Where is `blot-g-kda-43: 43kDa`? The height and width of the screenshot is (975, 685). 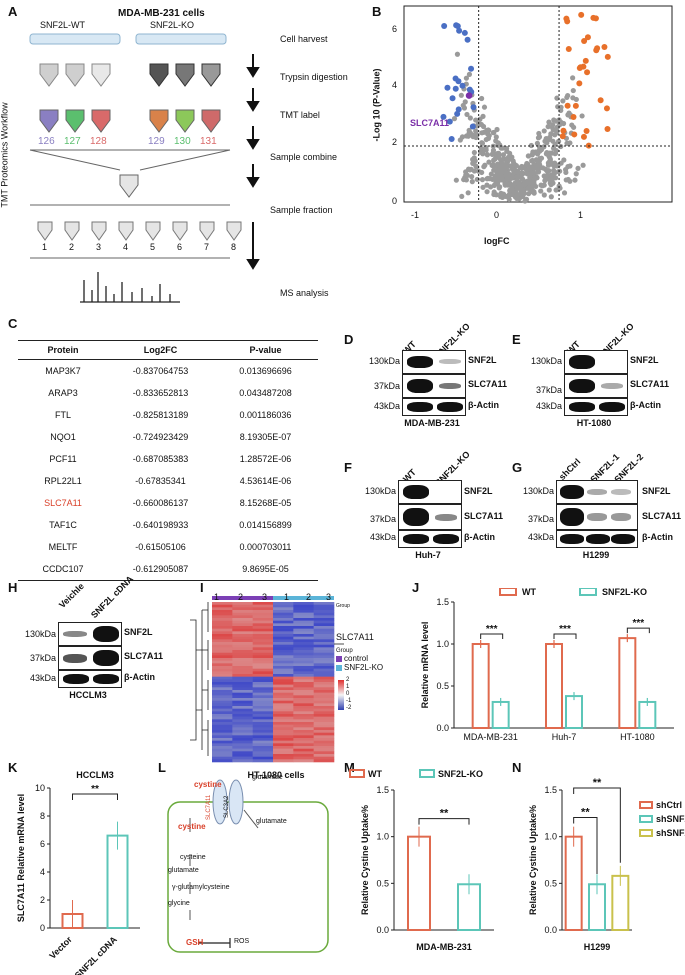
blot-g-kda-43: 43kDa is located at coordinates (540, 537).